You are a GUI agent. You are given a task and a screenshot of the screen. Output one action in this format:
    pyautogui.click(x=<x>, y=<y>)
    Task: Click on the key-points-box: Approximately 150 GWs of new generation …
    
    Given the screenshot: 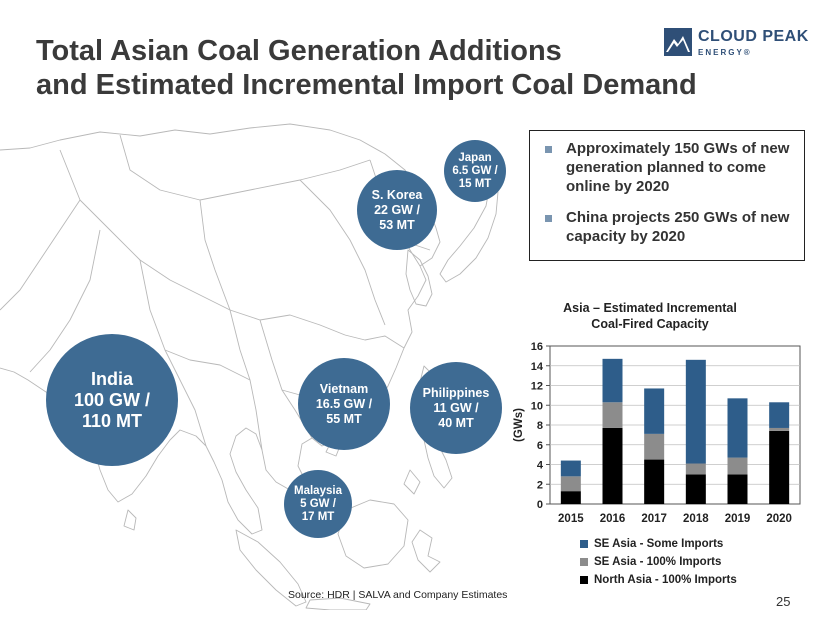 What is the action you would take?
    pyautogui.click(x=667, y=195)
    